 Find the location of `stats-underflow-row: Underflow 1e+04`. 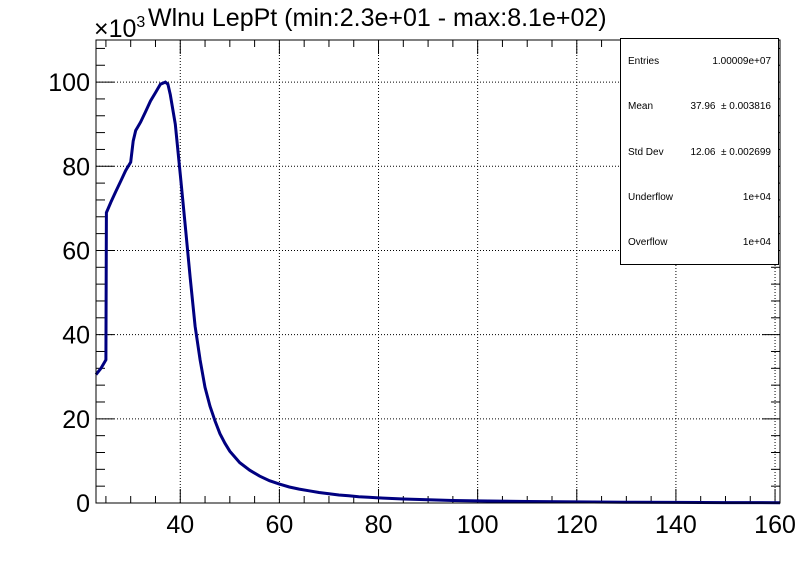

stats-underflow-row: Underflow 1e+04 is located at coordinates (699, 199).